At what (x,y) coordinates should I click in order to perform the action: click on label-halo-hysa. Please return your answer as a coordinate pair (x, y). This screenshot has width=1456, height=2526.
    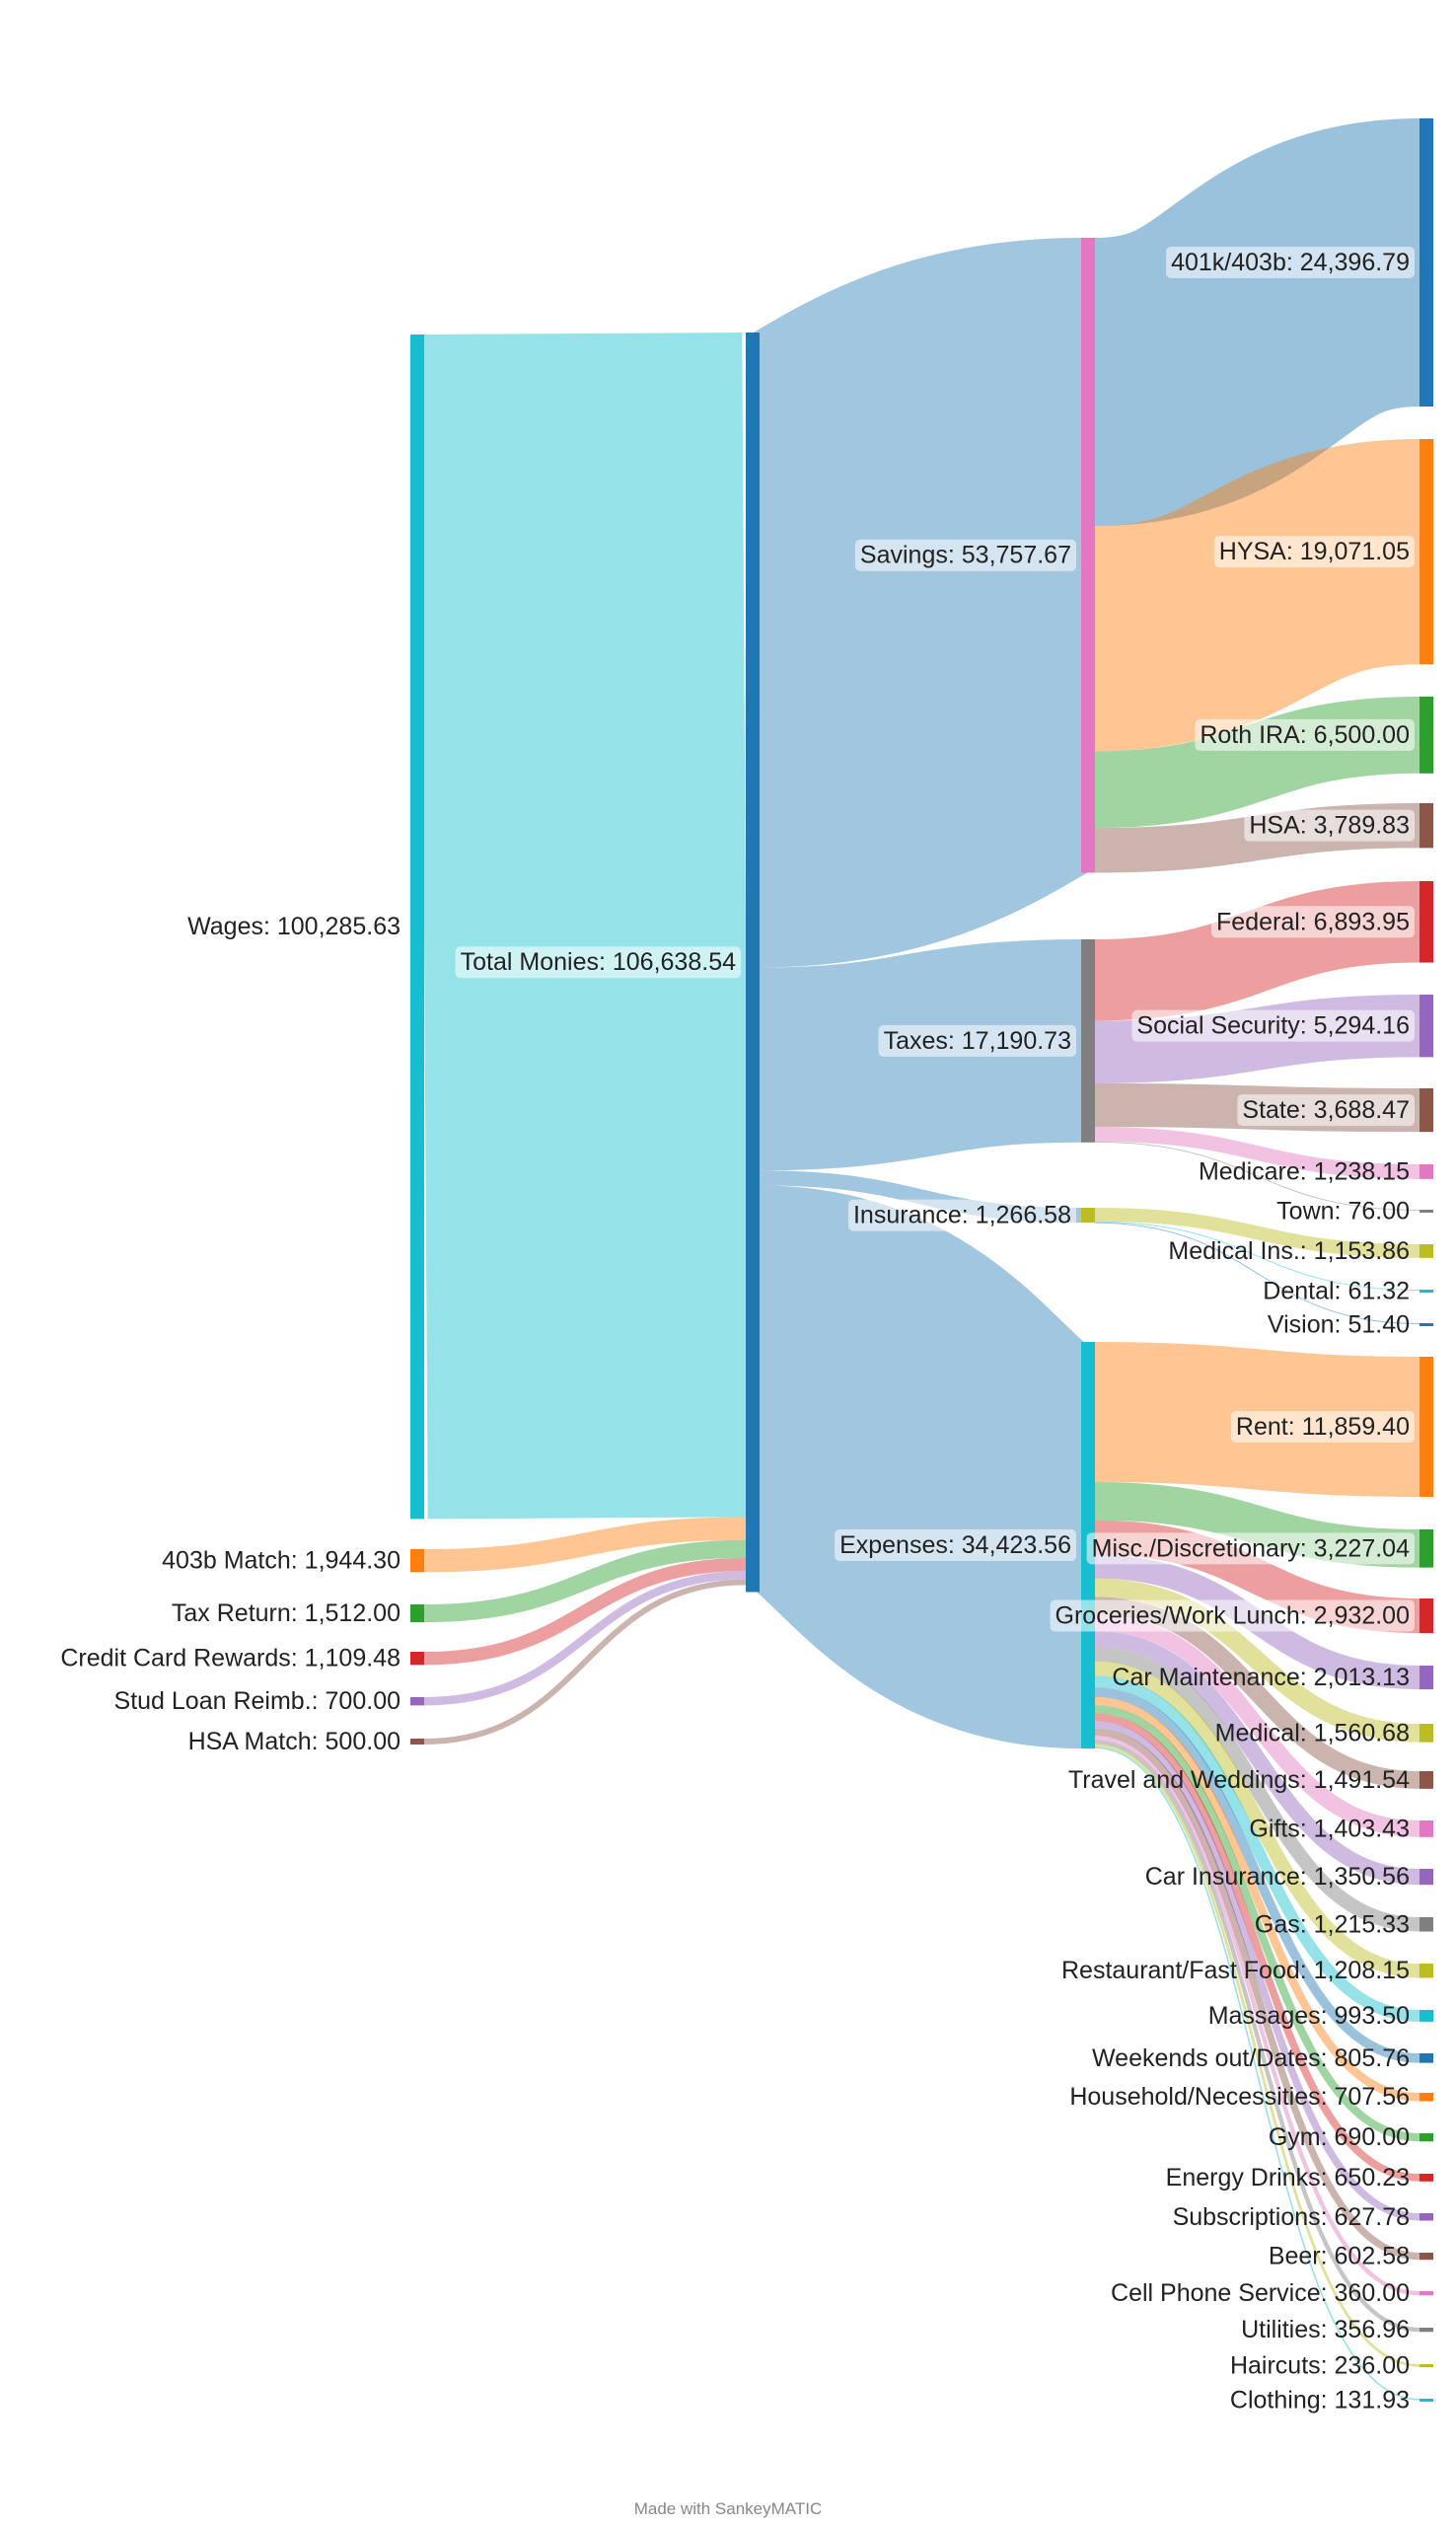
    Looking at the image, I should click on (1314, 552).